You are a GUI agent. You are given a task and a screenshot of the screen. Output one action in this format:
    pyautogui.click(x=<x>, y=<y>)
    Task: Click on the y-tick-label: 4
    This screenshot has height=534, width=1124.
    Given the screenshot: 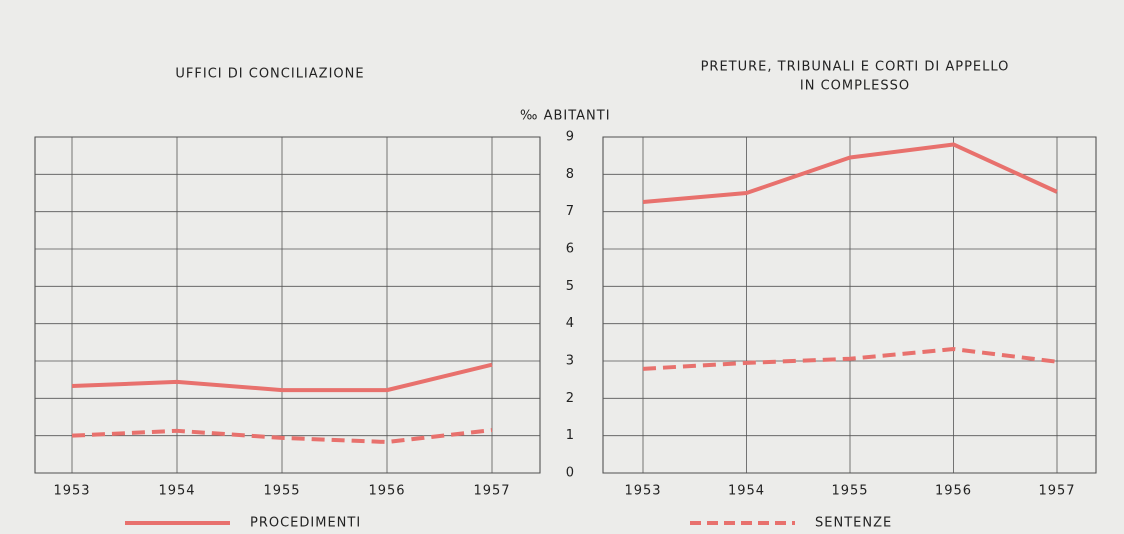 What is the action you would take?
    pyautogui.click(x=570, y=323)
    